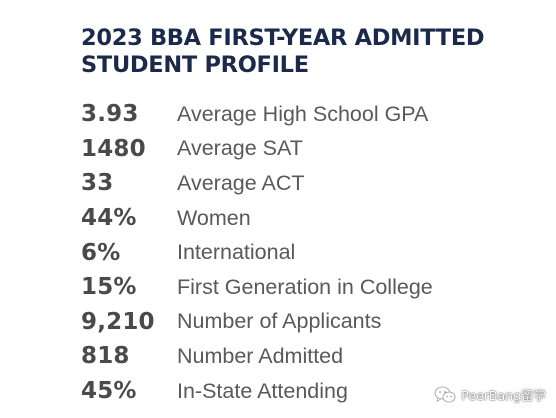 This screenshot has width=556, height=418. Describe the element at coordinates (260, 355) in the screenshot. I see `stat-label: Number Admitted` at that location.